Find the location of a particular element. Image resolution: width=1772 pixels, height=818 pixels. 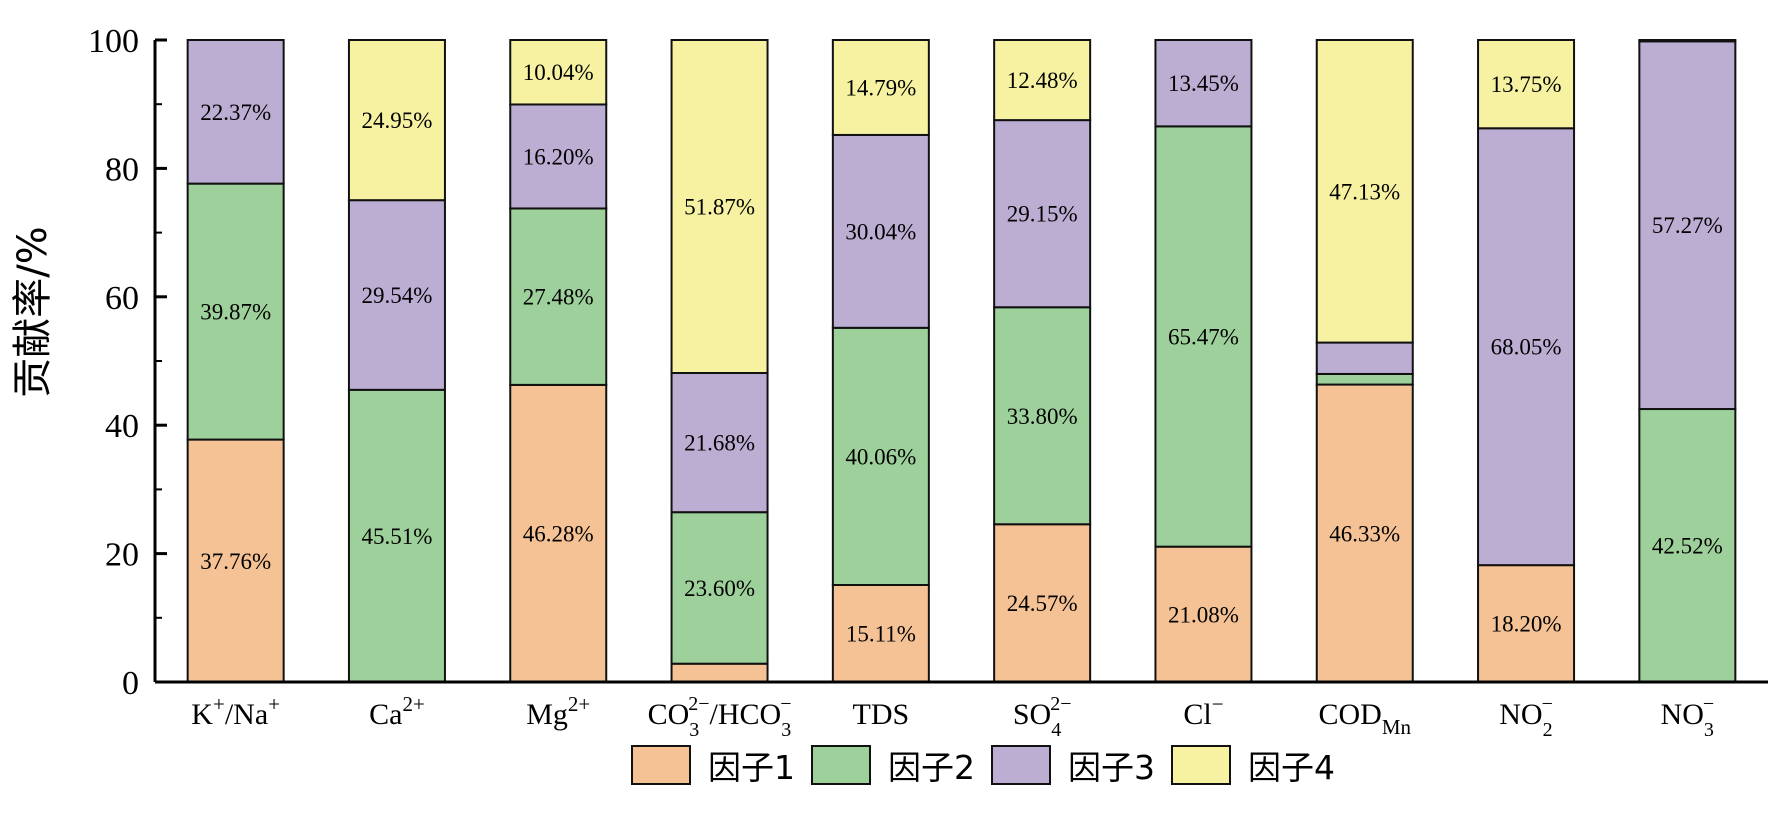

x-tick-label: Ca2+​ is located at coordinates (397, 711).